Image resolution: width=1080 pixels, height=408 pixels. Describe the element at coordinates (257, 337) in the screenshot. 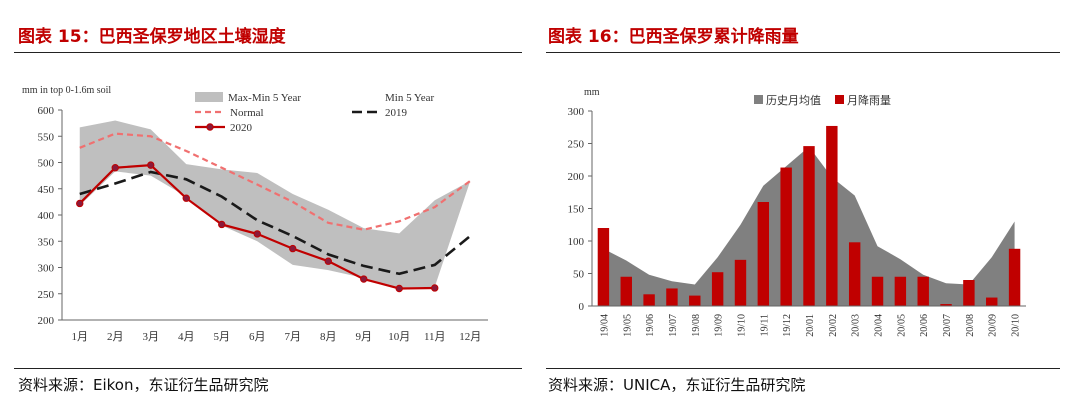

I see `x-tick-label: 6月` at that location.